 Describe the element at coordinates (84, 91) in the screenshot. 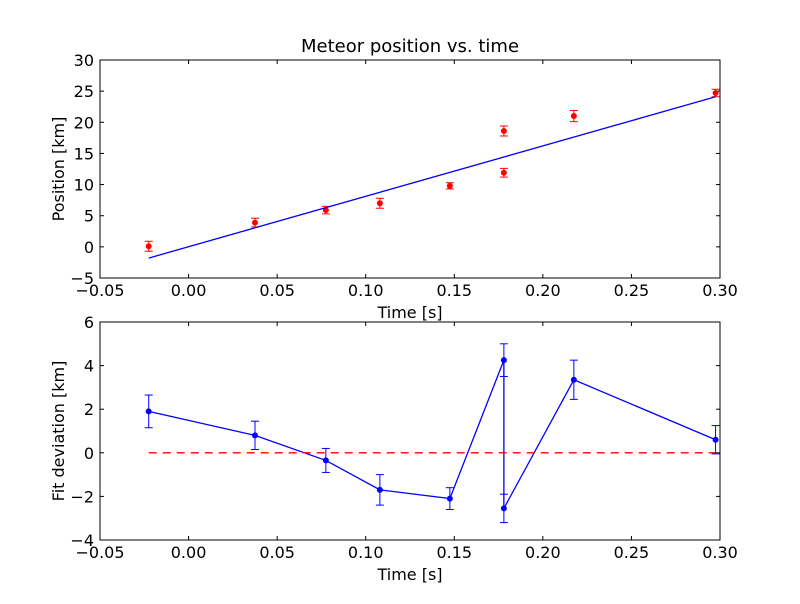

I see `chart-1-y-tick-label: 25` at that location.